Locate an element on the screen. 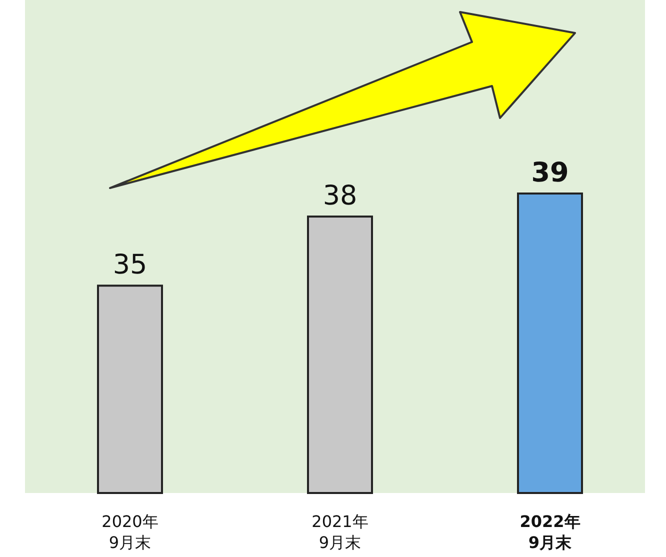 The image size is (666, 557). data-label: 38 is located at coordinates (340, 196).